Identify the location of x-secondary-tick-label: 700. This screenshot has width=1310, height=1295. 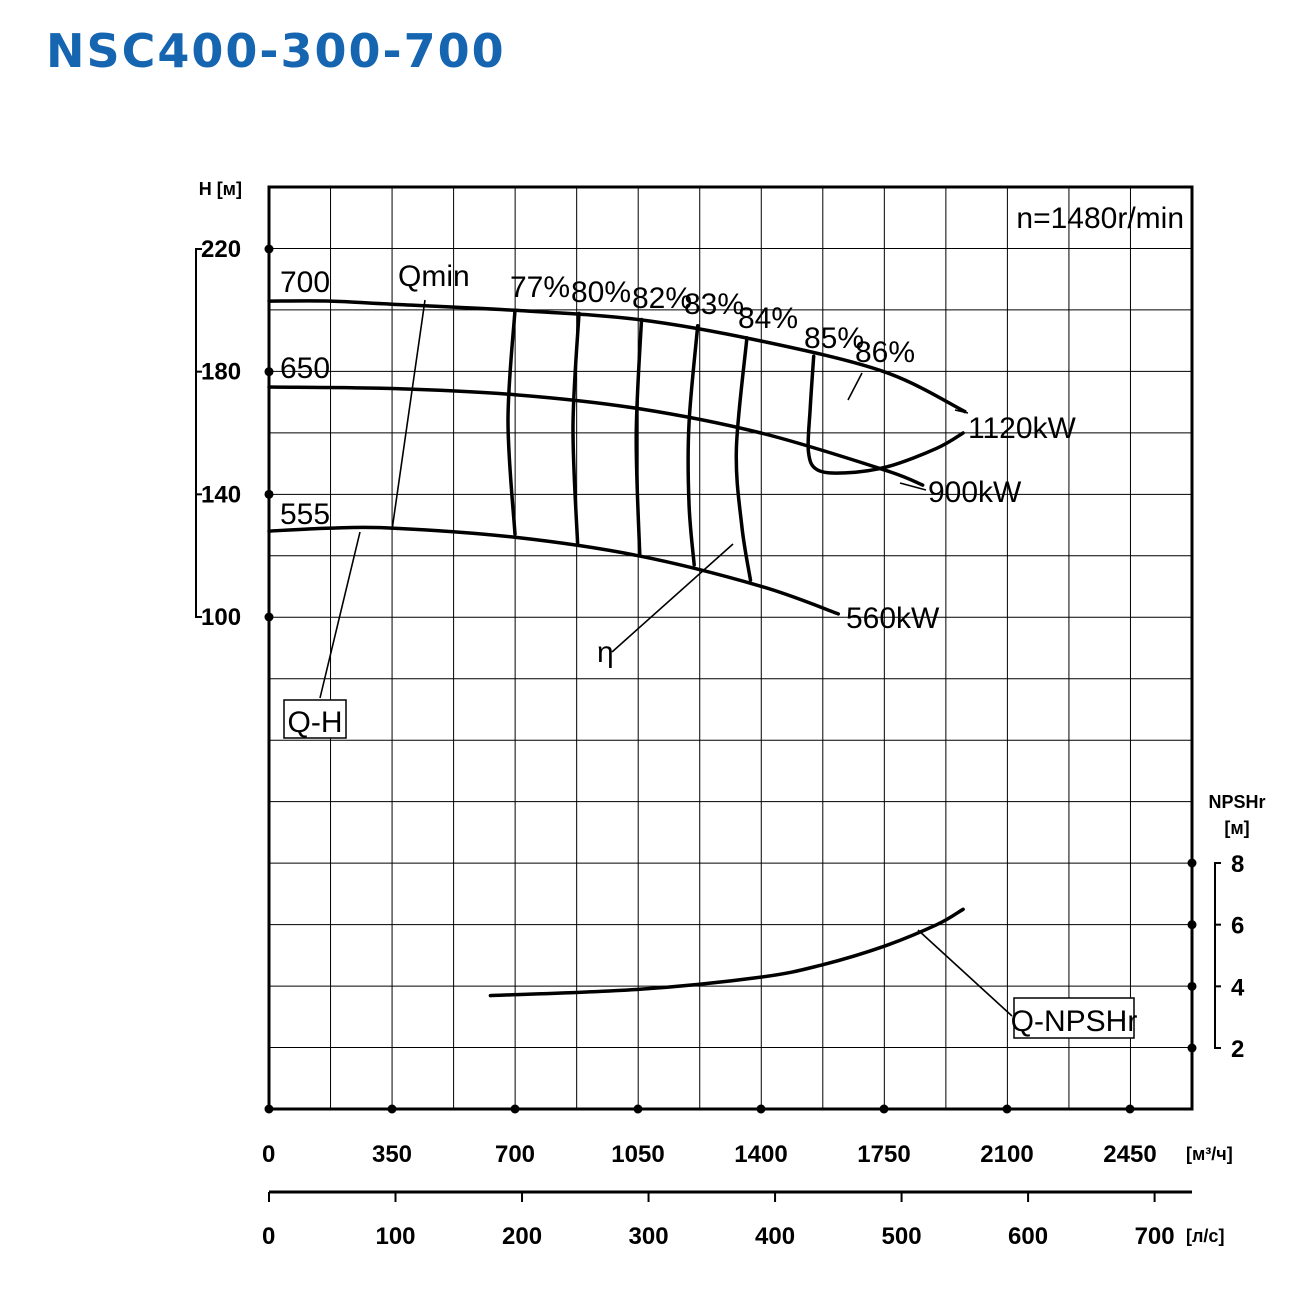
(1155, 1236).